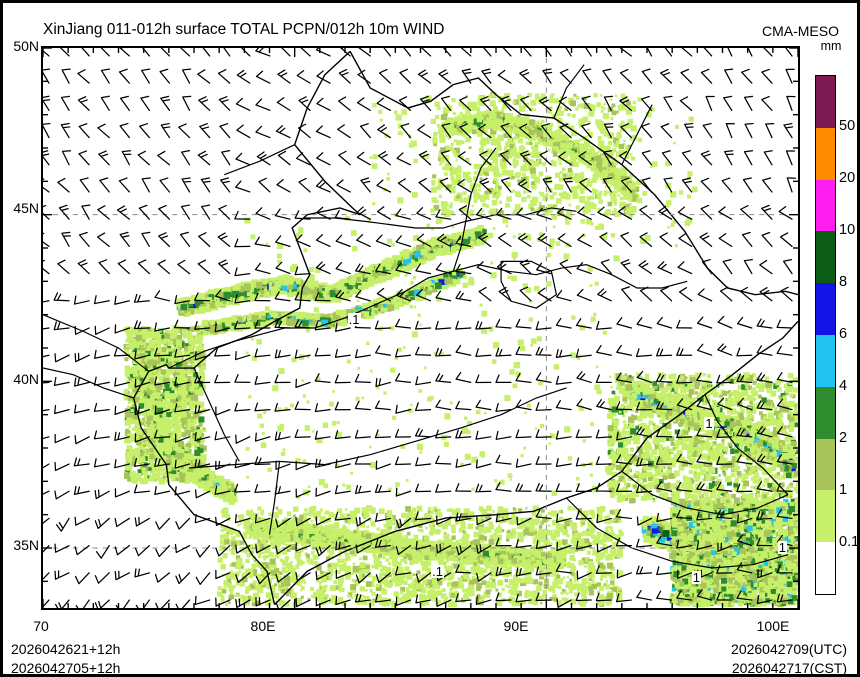 The image size is (860, 677). What do you see at coordinates (849, 542) in the screenshot?
I see `colorbar-tick-0.1: 0.1` at bounding box center [849, 542].